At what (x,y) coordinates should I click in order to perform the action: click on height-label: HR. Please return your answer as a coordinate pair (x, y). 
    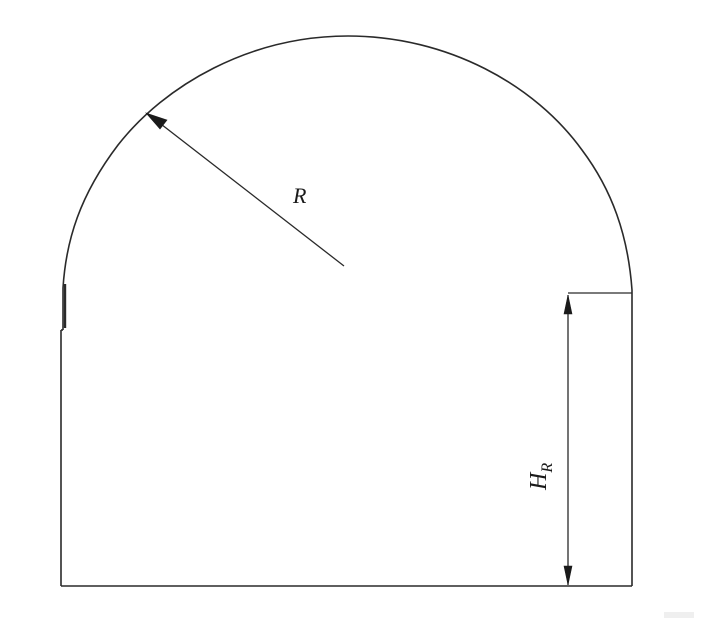
    Looking at the image, I should click on (541, 477).